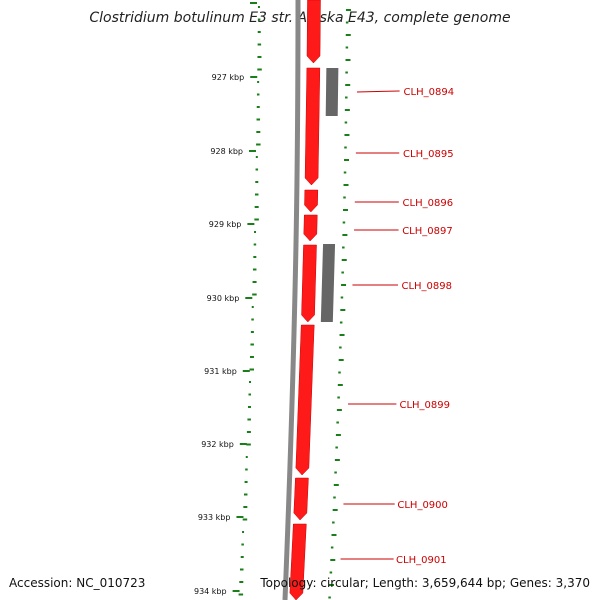  Describe the element at coordinates (214, 517) in the screenshot. I see `scale-tick-label: 933 kbp` at that location.